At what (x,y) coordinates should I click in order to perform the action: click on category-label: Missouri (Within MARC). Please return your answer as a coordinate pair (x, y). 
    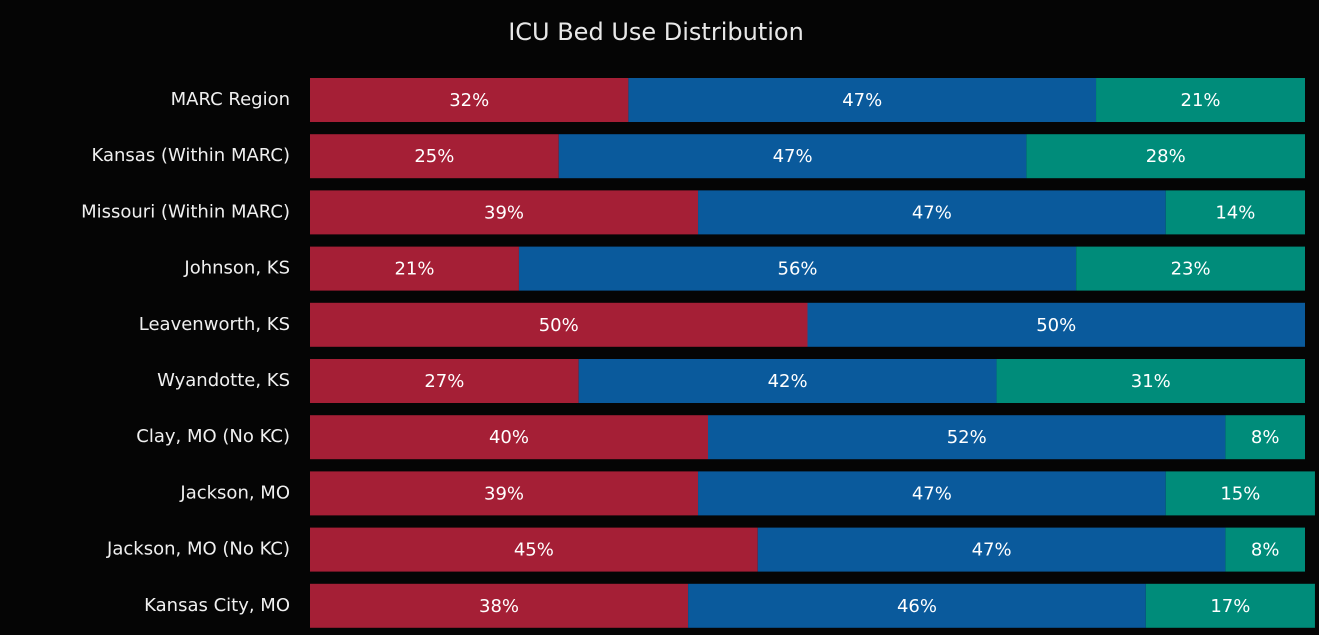
    Looking at the image, I should click on (185, 211).